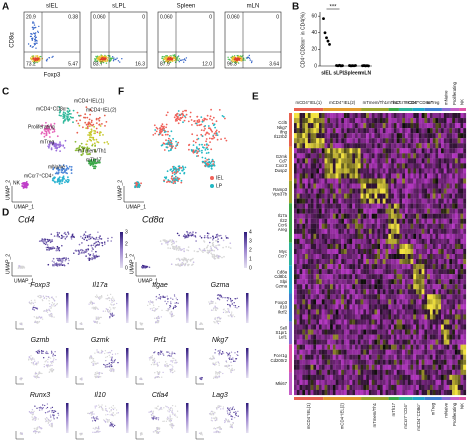 This screenshot has height=445, width=474. What do you see at coordinates (247, 308) in the screenshot?
I see `colorbar` at bounding box center [247, 308].